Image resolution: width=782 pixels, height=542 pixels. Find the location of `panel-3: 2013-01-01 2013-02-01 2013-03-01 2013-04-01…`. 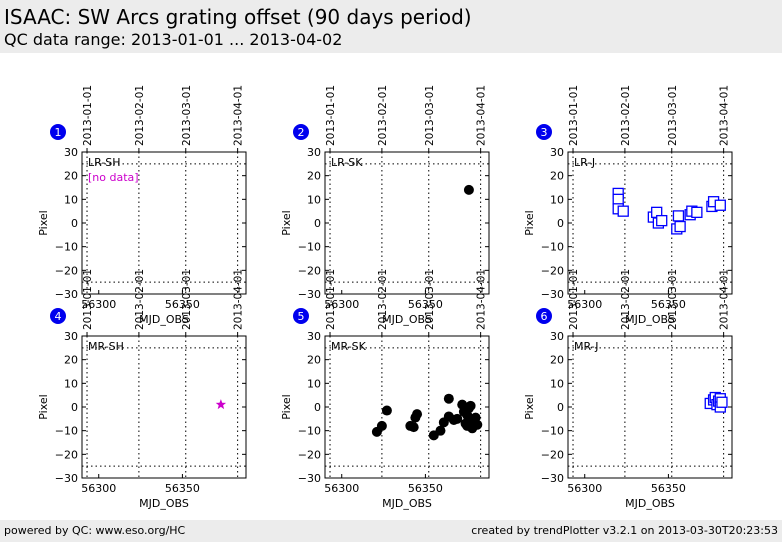

panel-3: 2013-01-01 2013-02-01 2013-03-01 2013-04-01… is located at coordinates (628, 205).